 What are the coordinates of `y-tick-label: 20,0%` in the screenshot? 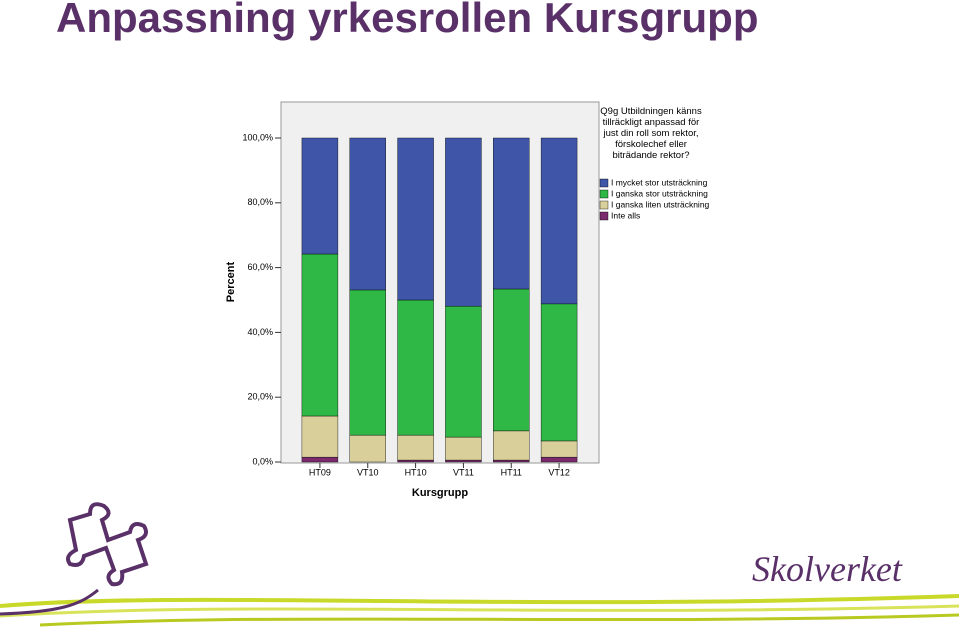 It's located at (260, 397).